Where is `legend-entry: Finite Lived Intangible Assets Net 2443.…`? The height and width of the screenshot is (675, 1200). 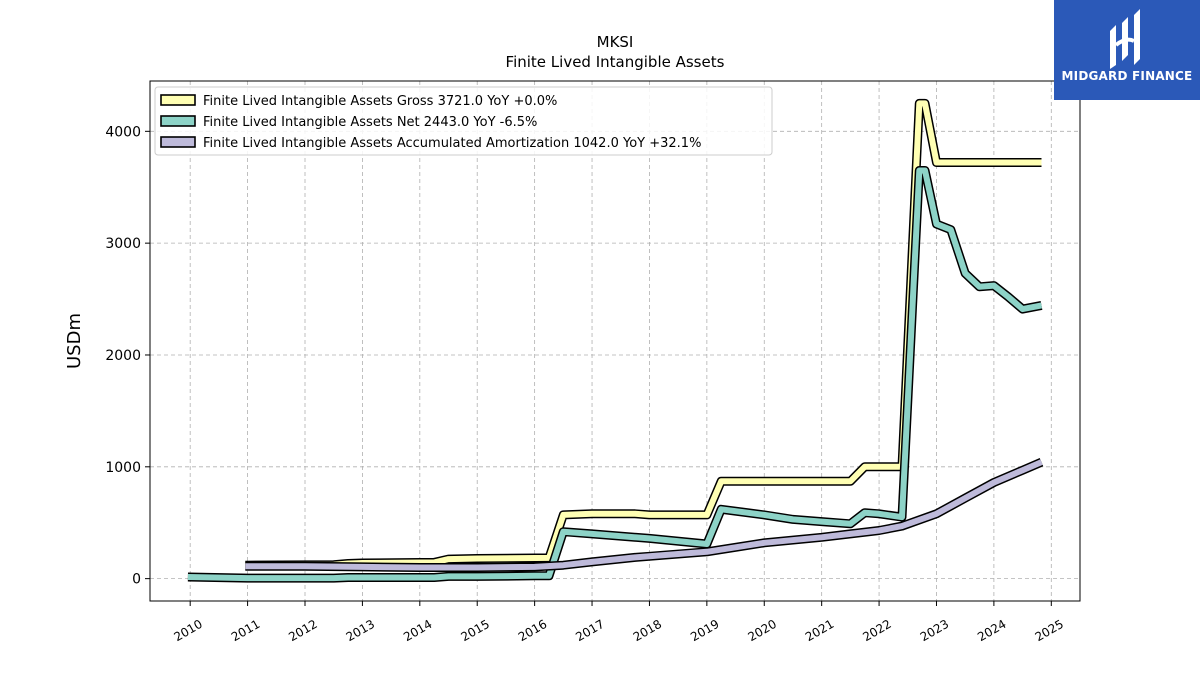
legend-entry: Finite Lived Intangible Assets Net 2443.… is located at coordinates (370, 122).